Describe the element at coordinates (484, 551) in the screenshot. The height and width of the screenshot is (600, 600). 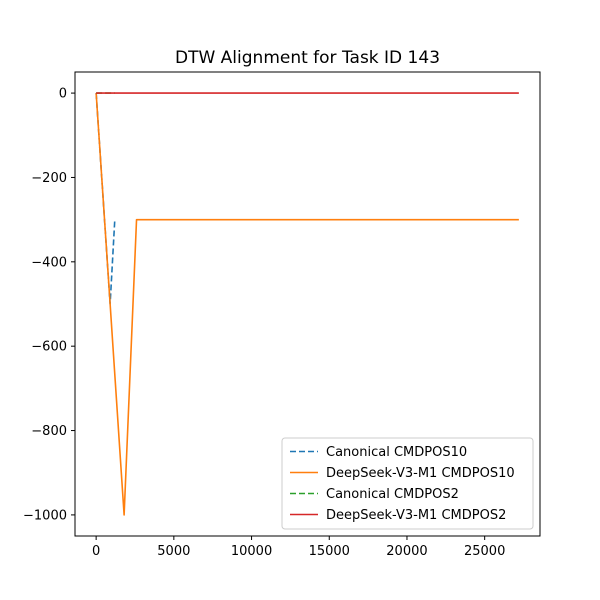
I see `x-tick-label: 25000` at that location.